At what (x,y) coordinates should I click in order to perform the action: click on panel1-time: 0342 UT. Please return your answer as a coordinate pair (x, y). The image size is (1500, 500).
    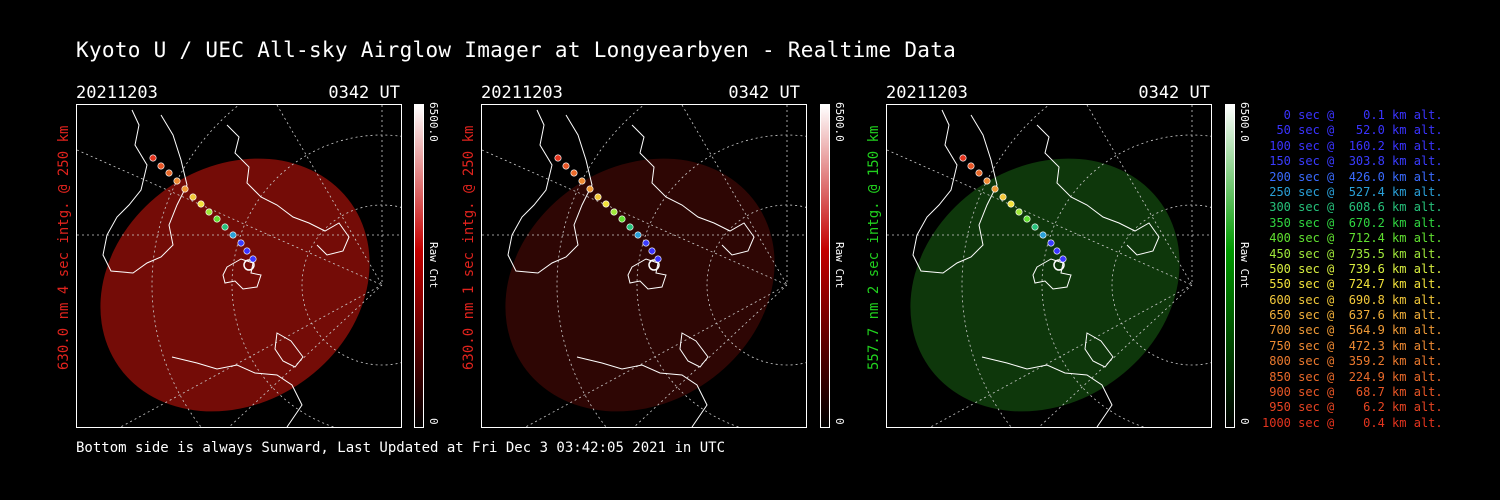
    Looking at the image, I should click on (364, 93).